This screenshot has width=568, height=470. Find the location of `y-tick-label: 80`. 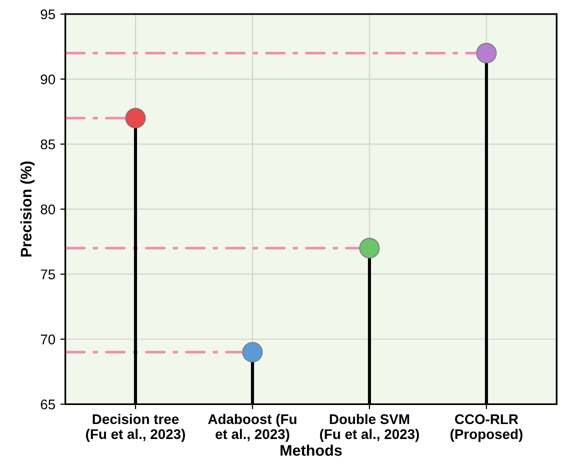

y-tick-label: 80 is located at coordinates (48, 209).